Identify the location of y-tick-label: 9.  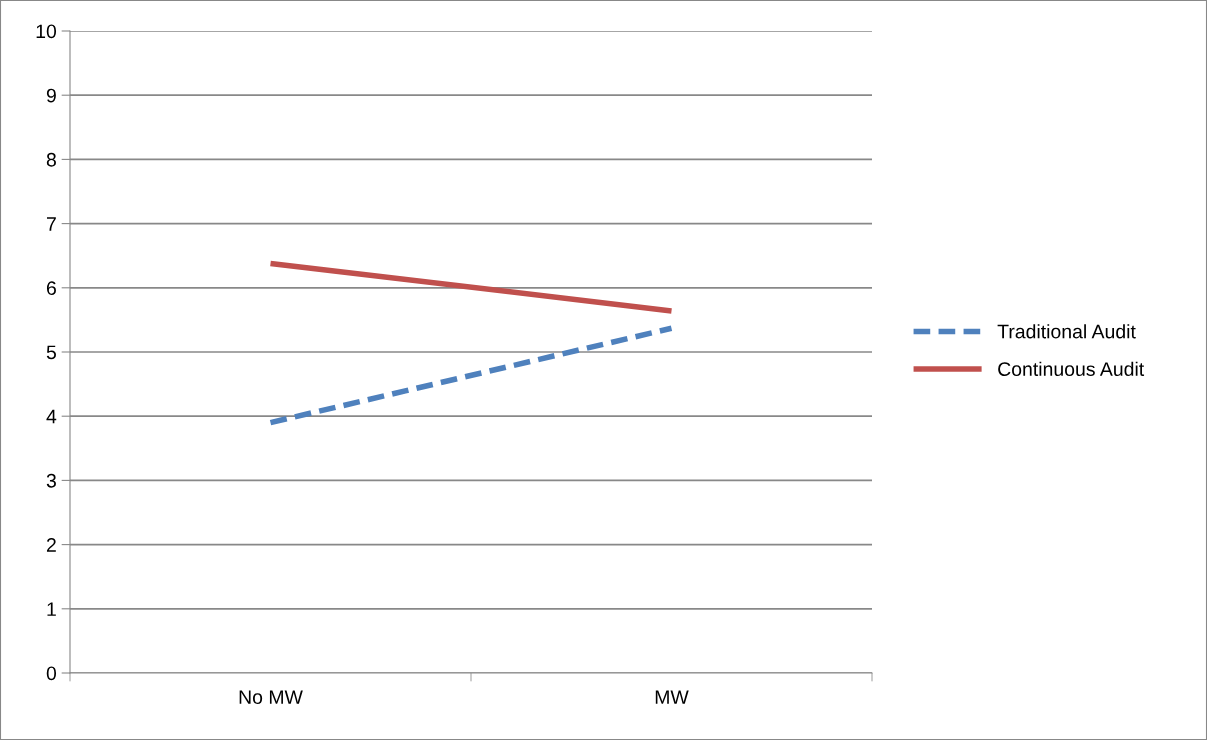
(51, 95).